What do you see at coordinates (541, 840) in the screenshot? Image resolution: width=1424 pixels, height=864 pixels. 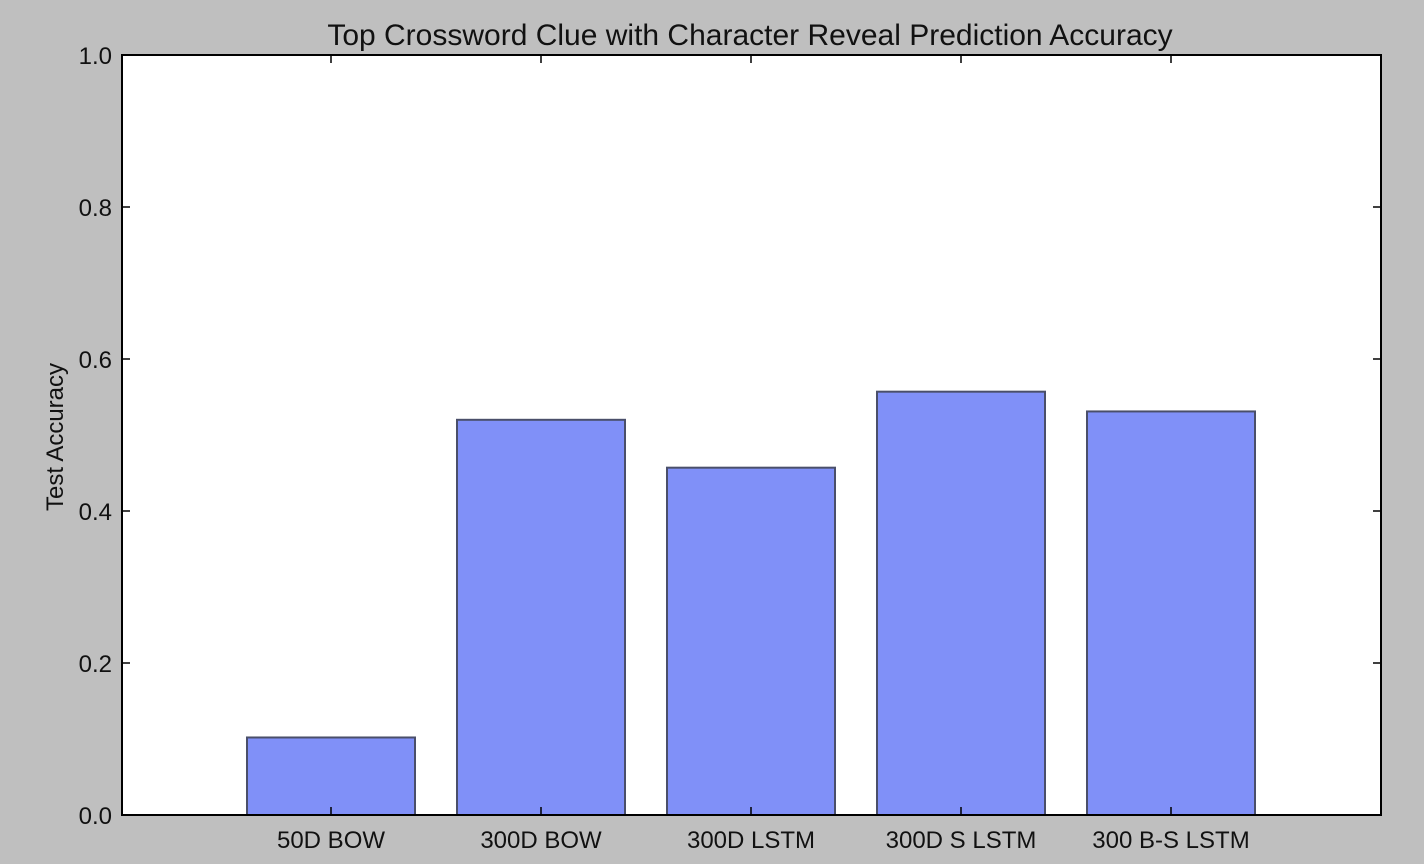 I see `x-tick-label: 300D BOW` at bounding box center [541, 840].